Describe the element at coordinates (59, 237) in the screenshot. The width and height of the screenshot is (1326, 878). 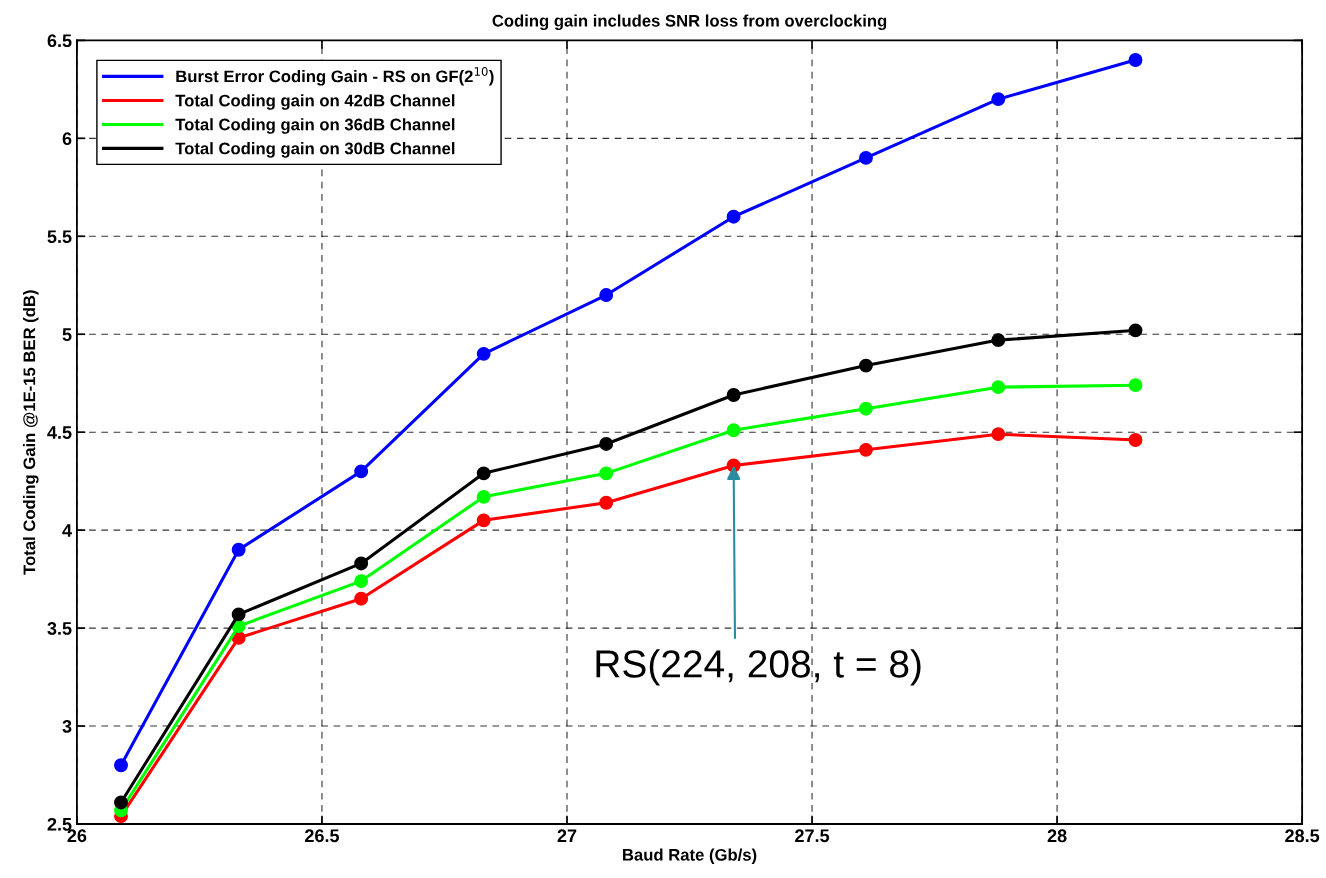
I see `y-tick-label: 5.5` at that location.